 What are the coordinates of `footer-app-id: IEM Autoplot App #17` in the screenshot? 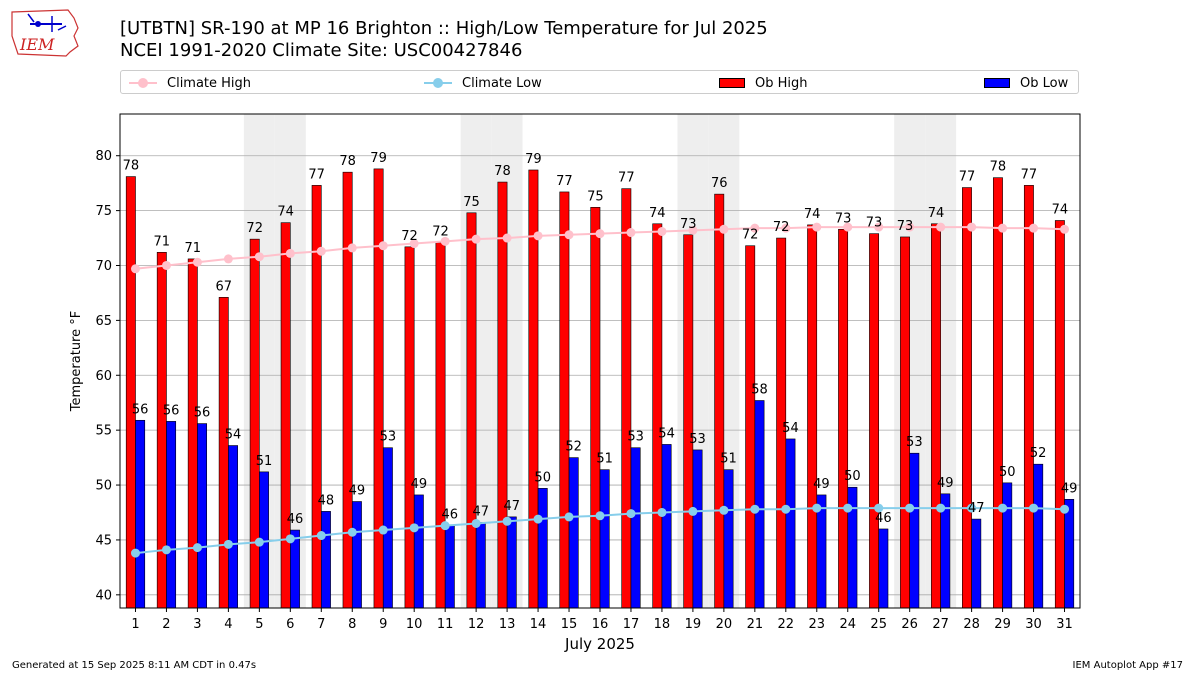 It's located at (1127, 665).